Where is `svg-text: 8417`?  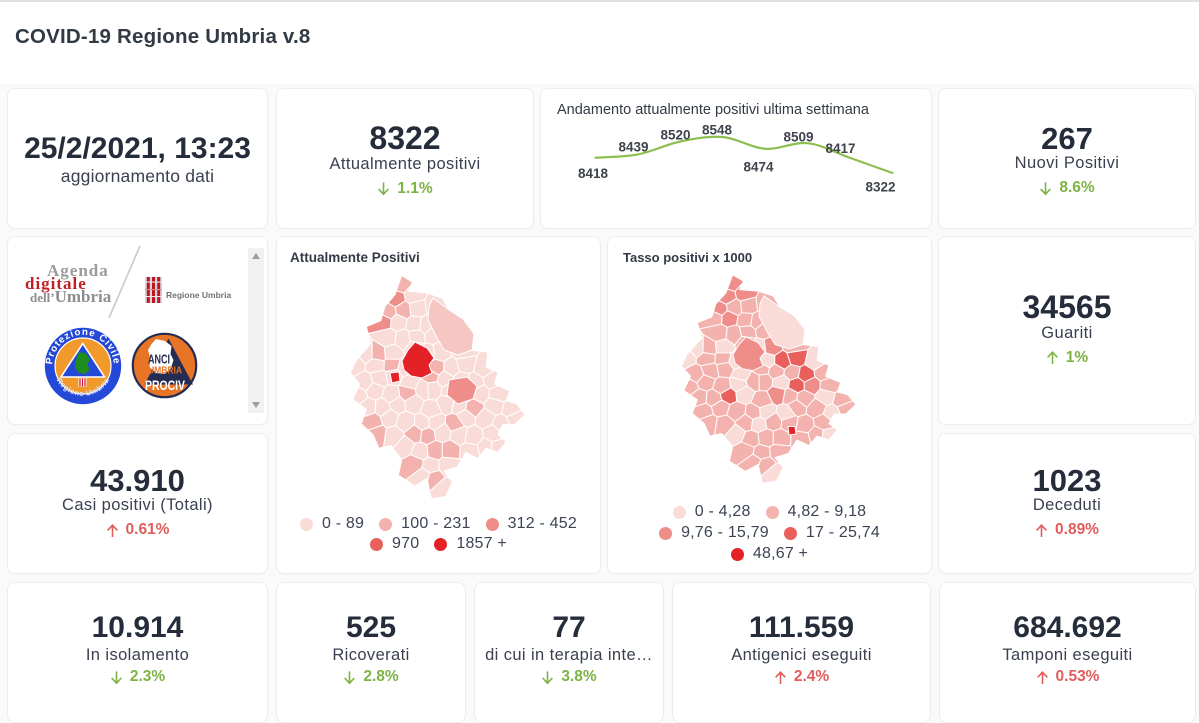
svg-text: 8417 is located at coordinates (840, 148).